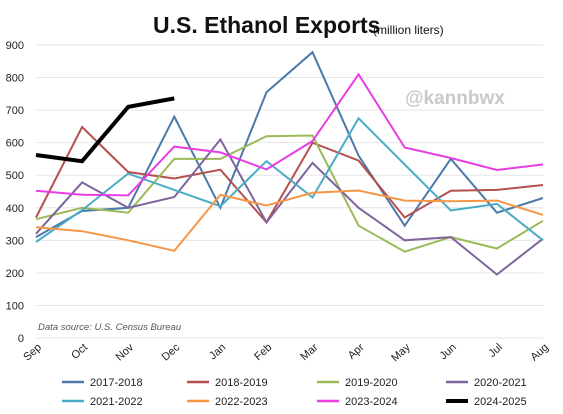 This screenshot has height=414, width=563. I want to click on y-tick-label: 400, so click(15, 209).